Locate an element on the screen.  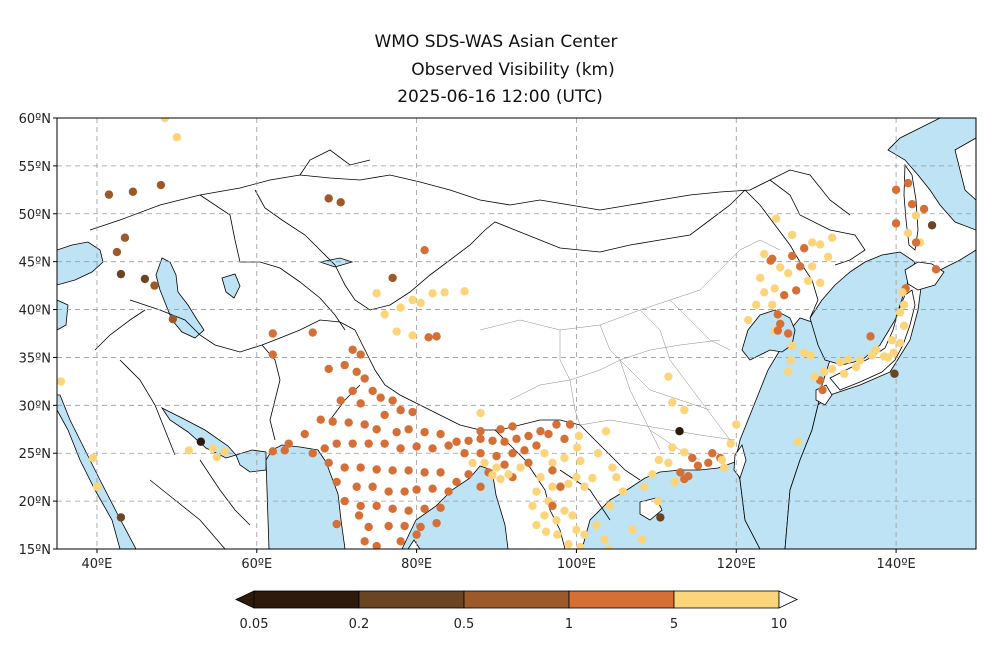
lon-tick-label: 40ºE is located at coordinates (97, 564).